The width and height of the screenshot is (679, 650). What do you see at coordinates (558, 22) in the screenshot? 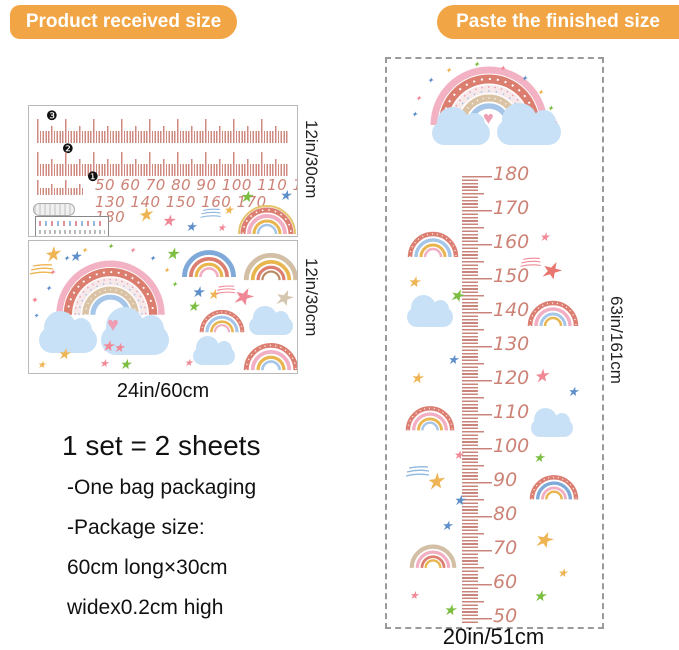
I see `badge-paste-finished-size: Paste the finished size` at bounding box center [558, 22].